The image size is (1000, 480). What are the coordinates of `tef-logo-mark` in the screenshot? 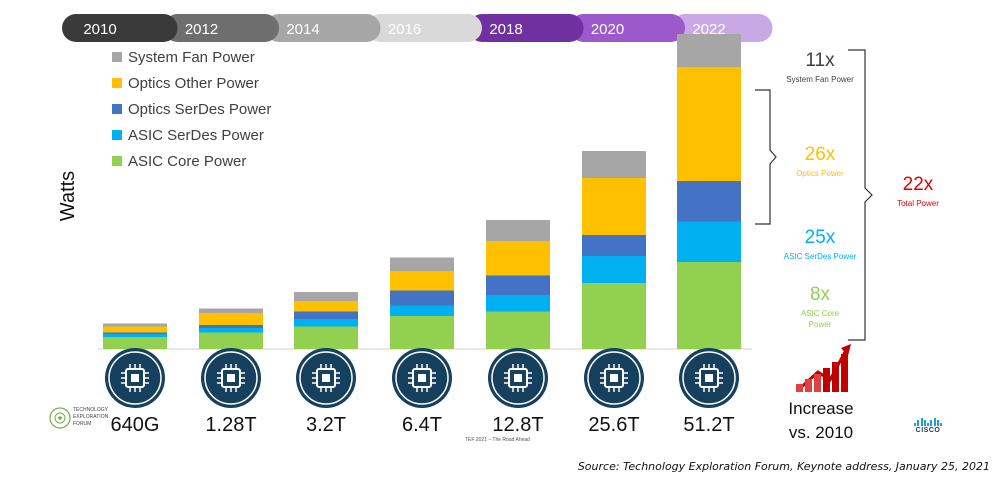 It's located at (60, 418).